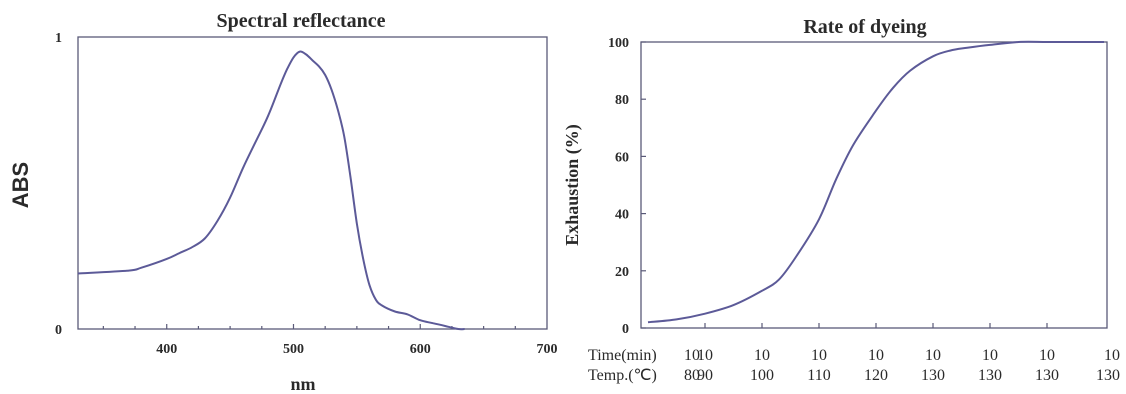  Describe the element at coordinates (622, 100) in the screenshot. I see `dyeing-y-tick-label: 80` at that location.